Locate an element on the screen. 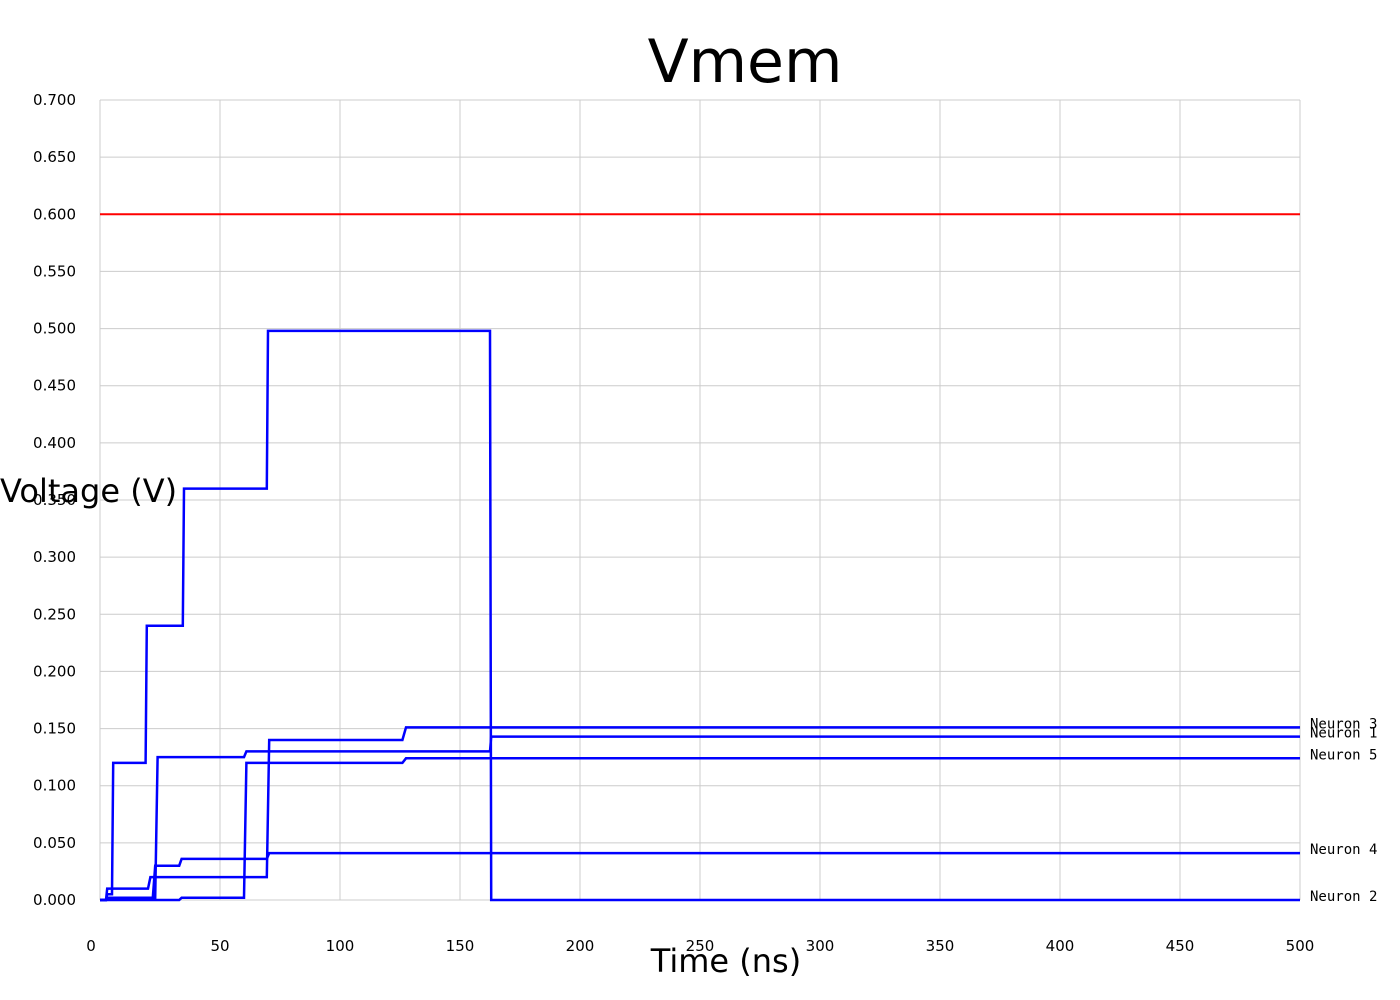 Image resolution: width=1400 pixels, height=1000 pixels. x-axis-title: Time (ns) is located at coordinates (725, 961).